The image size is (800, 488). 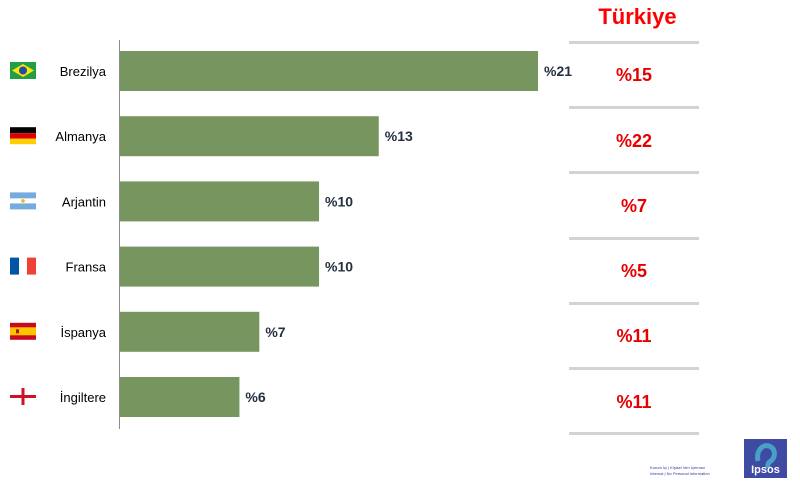 What do you see at coordinates (637, 16) in the screenshot?
I see `turkiye-title: Türkiye` at bounding box center [637, 16].